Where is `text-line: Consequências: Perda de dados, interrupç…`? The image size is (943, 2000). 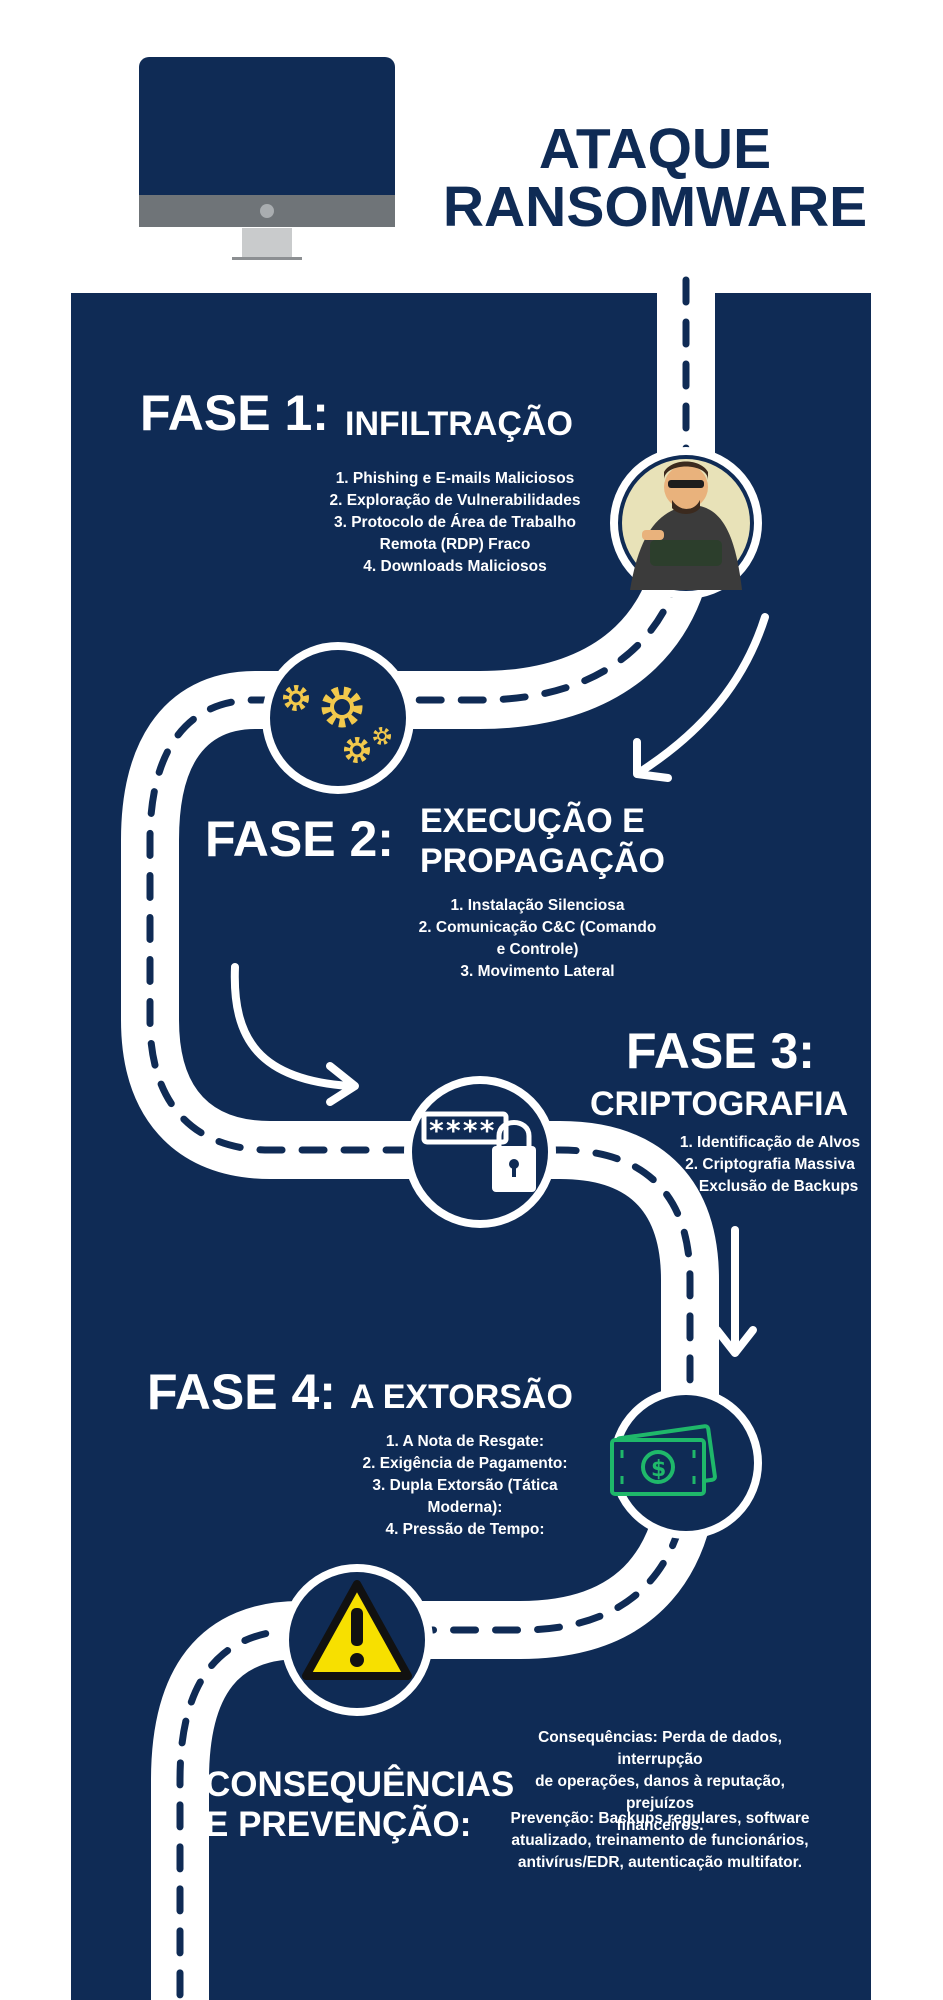
text-line: Consequências: Perda de dados, interrupç… is located at coordinates (660, 1748).